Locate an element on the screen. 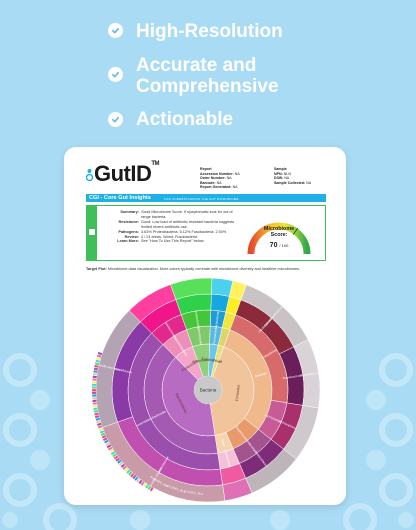 Image resolution: width=416 pixels, height=530 pixels. feature-label: Accurate and Comprehensive is located at coordinates (207, 76).